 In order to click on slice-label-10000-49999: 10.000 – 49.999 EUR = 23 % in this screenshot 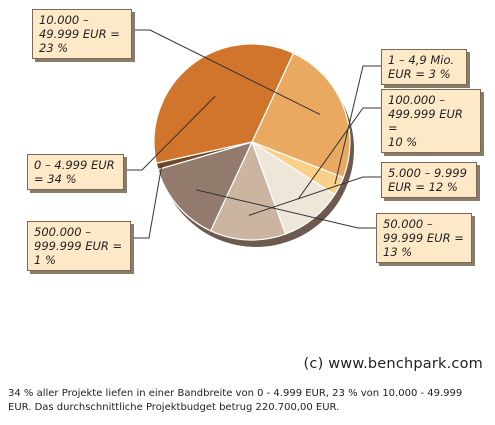, I will do `click(82, 34)`.